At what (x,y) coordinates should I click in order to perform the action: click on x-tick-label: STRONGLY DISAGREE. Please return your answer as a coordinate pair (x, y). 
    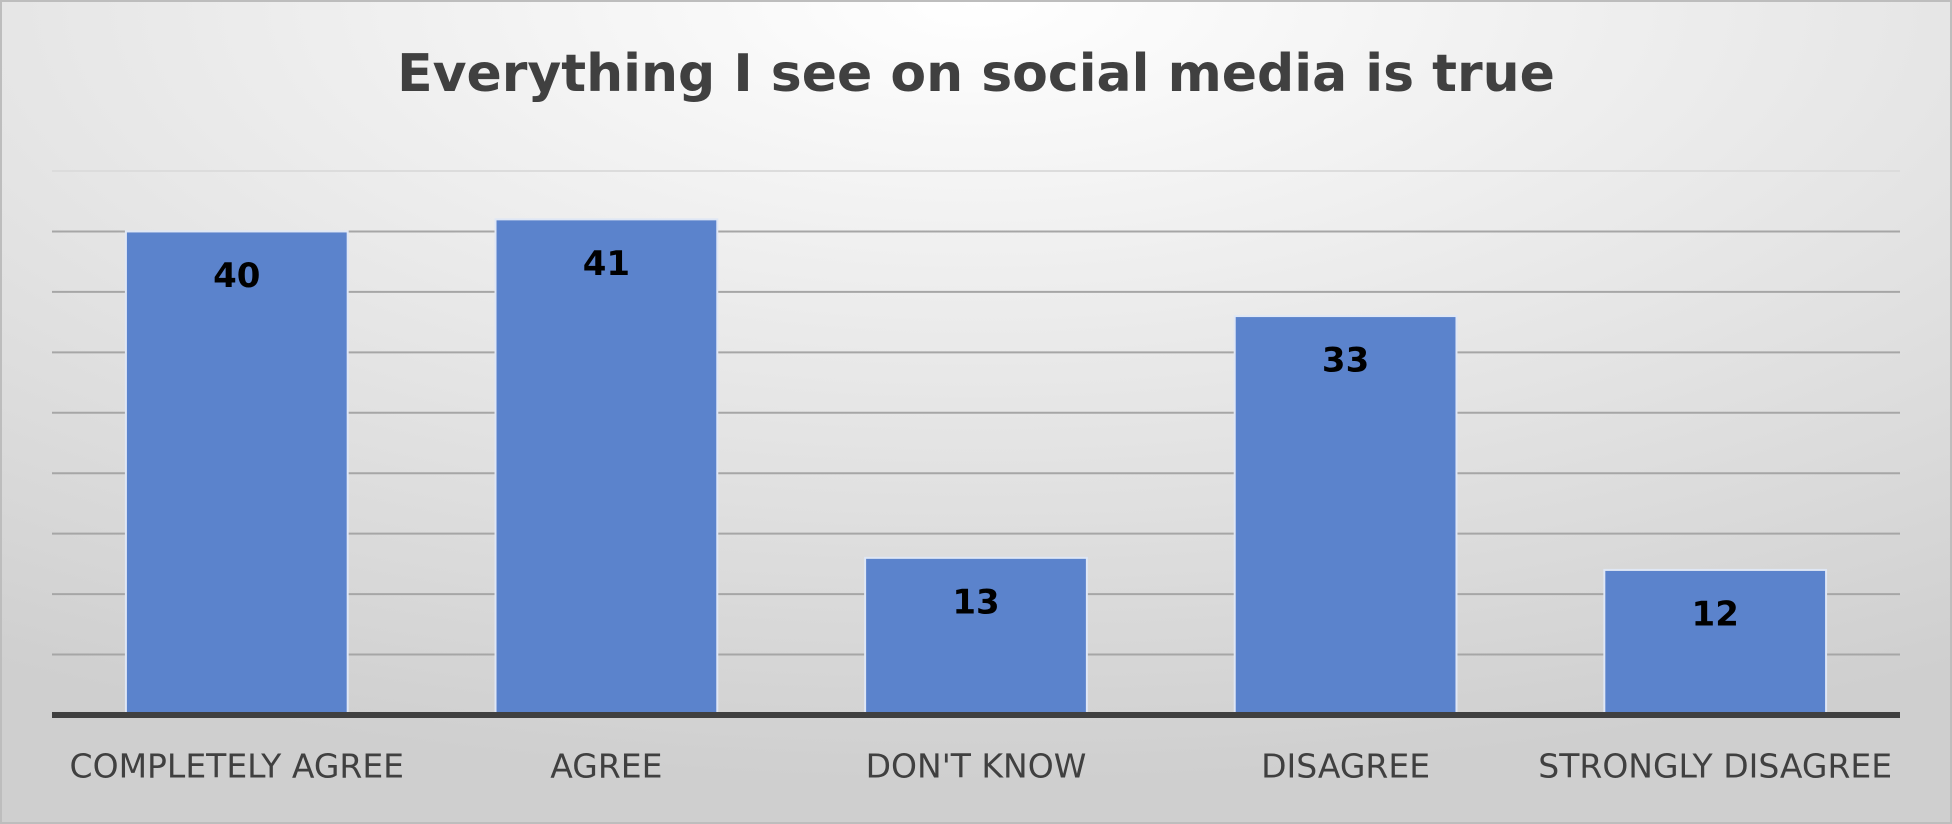
    Looking at the image, I should click on (1715, 766).